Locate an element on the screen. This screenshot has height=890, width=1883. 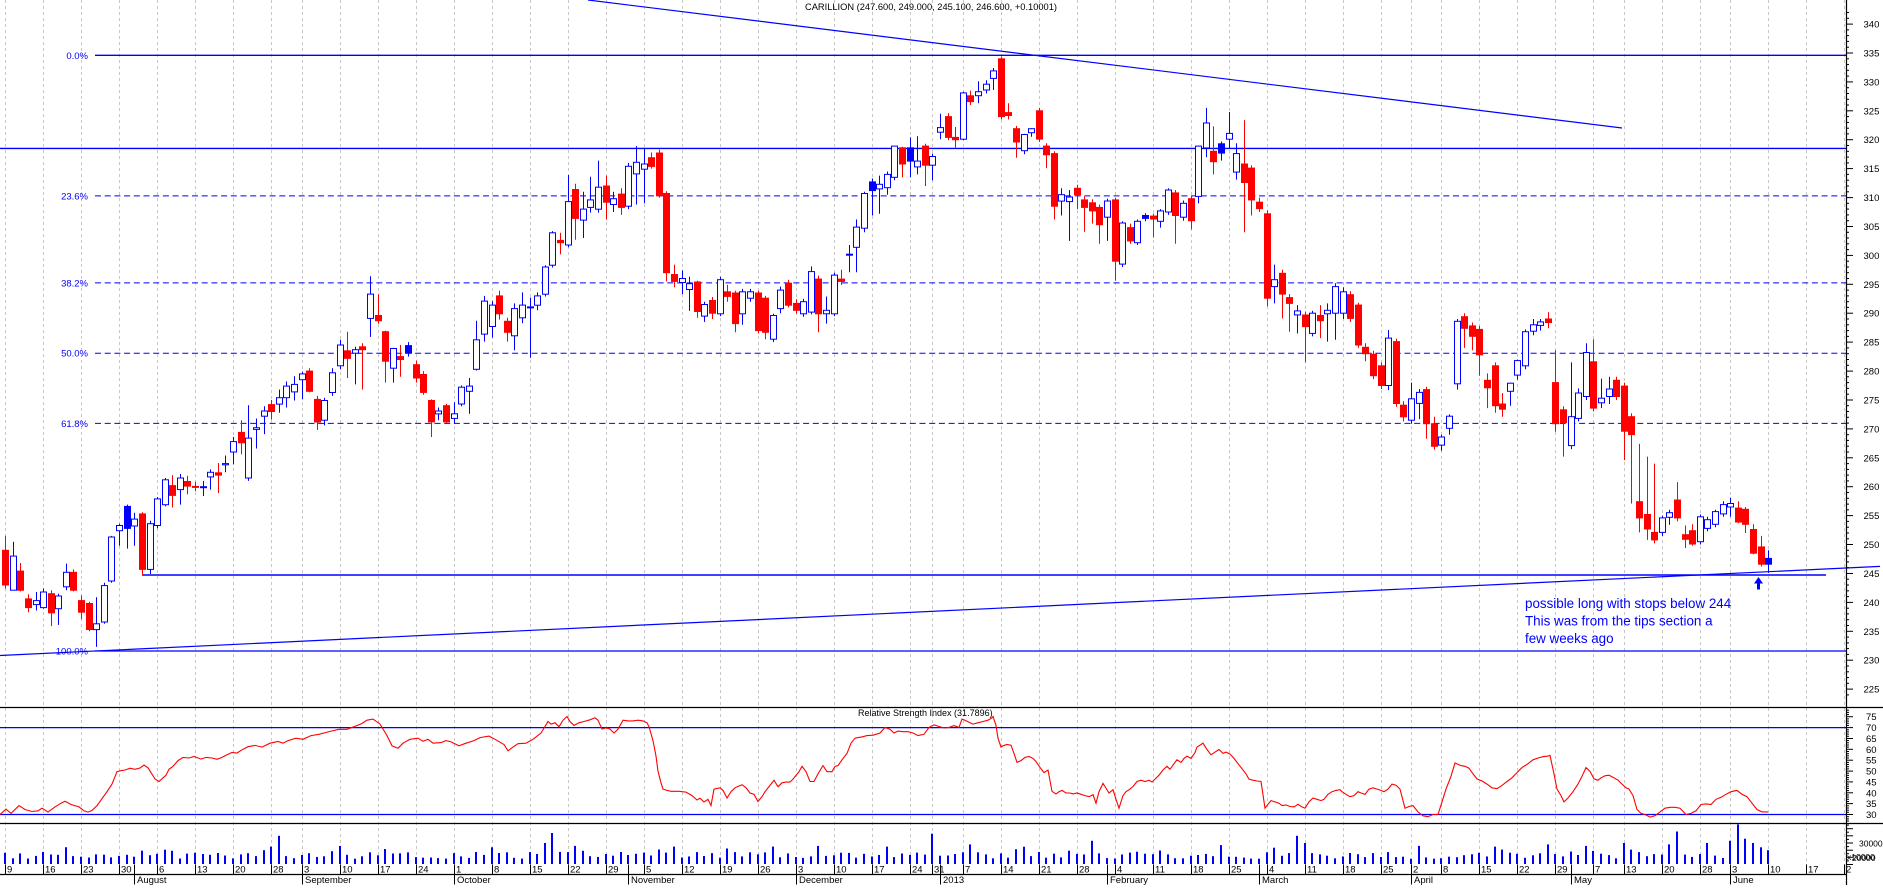
svg-text: 60 is located at coordinates (1871, 750).